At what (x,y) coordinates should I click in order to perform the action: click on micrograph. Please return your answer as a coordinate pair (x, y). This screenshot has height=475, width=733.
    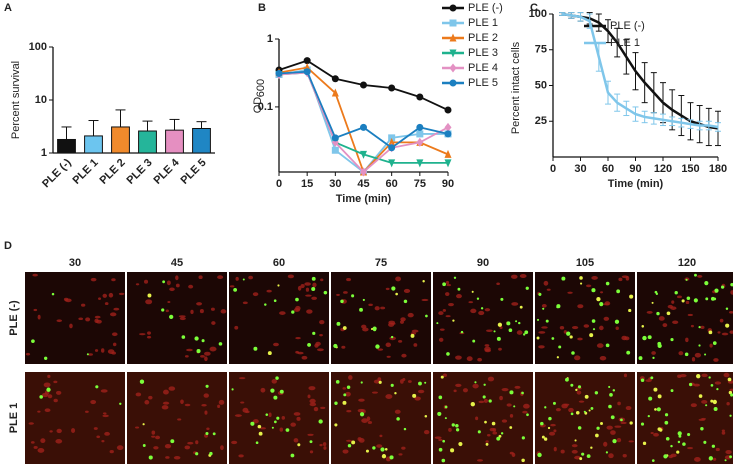
    Looking at the image, I should click on (75, 318).